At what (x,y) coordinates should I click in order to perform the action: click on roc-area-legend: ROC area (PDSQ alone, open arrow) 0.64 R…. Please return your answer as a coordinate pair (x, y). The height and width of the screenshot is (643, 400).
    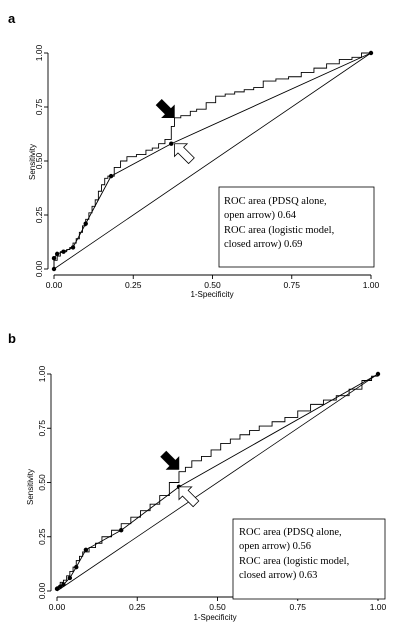
    Looking at the image, I should click on (296, 227).